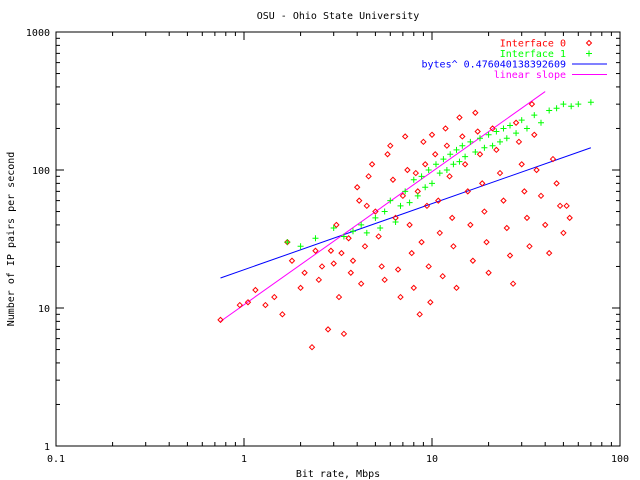 This screenshot has height=480, width=640. What do you see at coordinates (494, 65) in the screenshot?
I see `legend-label: bytes^ 0.476040138392609` at bounding box center [494, 65].